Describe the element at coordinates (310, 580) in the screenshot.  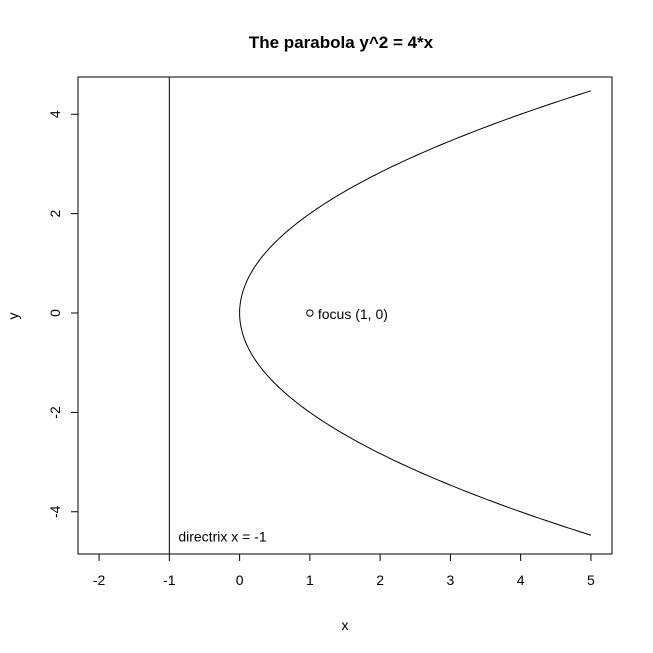
I see `x-tick-label: 1` at that location.